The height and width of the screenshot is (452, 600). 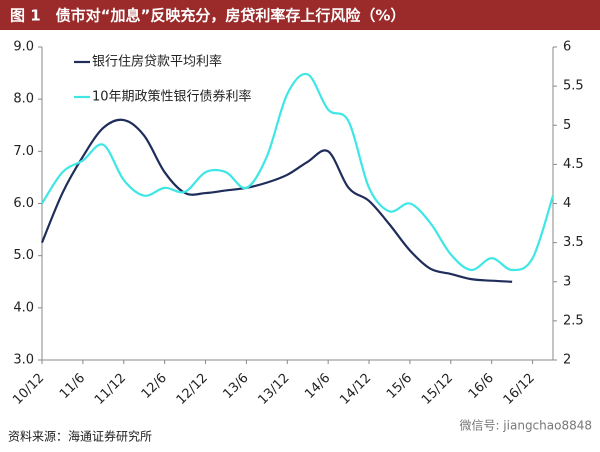 I want to click on x-tick-label: 10/12, so click(x=28, y=389).